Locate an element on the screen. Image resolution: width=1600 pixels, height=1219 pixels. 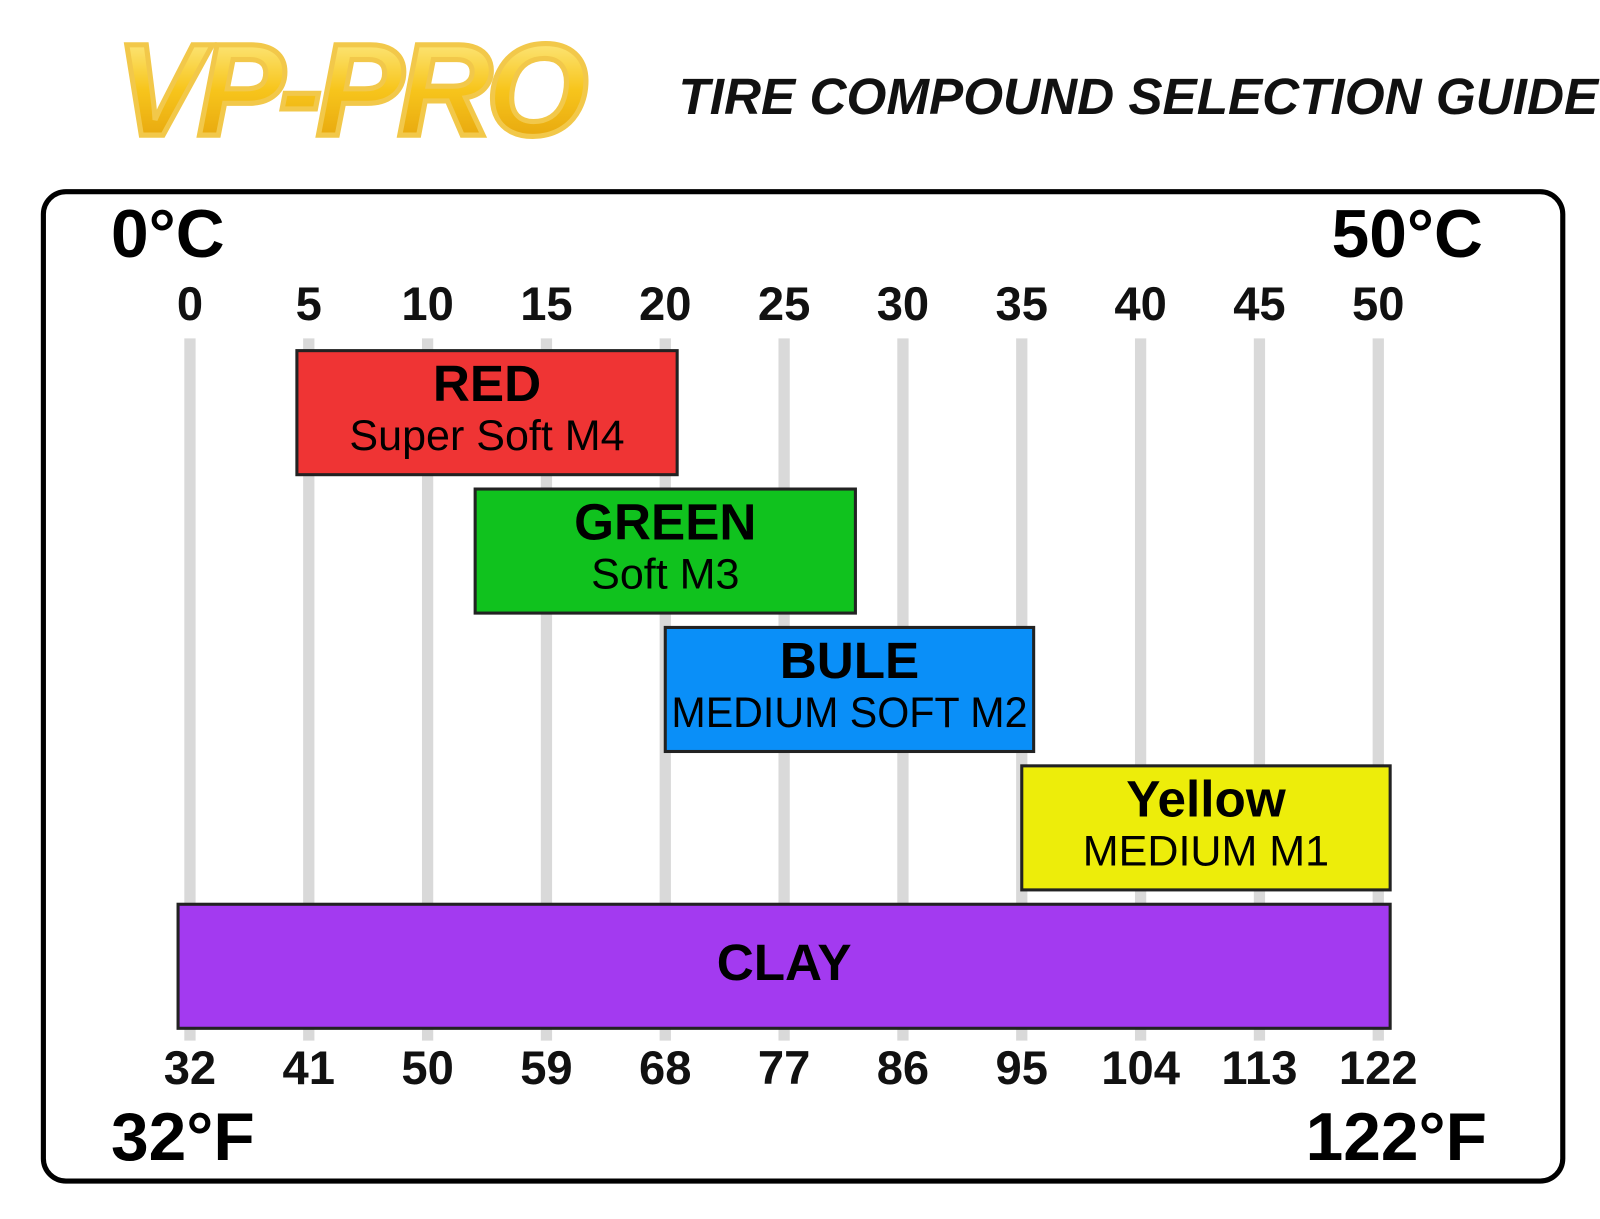
x2-tick-label: 41 is located at coordinates (309, 1067).